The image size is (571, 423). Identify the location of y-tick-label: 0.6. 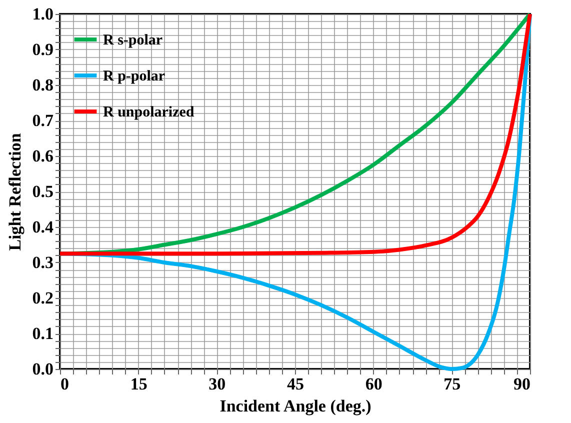
(43, 156).